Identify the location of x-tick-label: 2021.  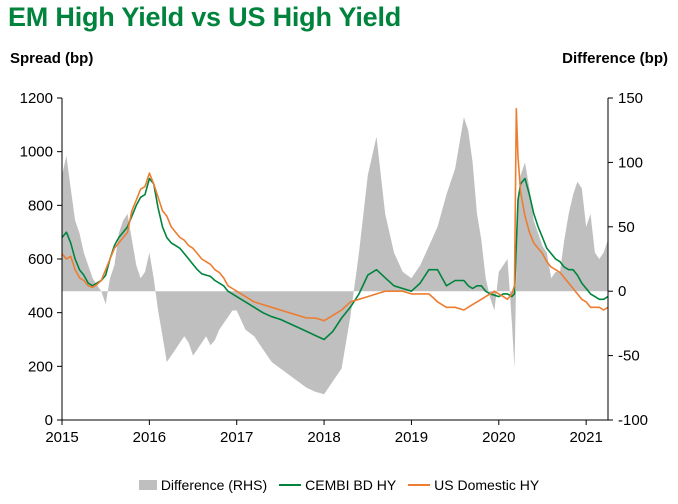
(585, 437).